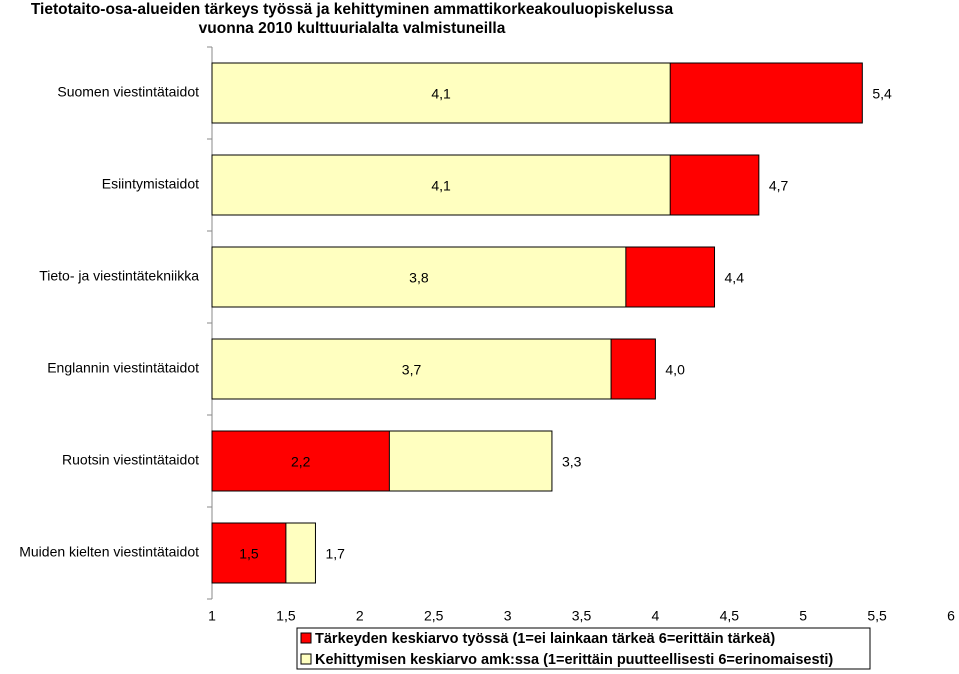  What do you see at coordinates (508, 616) in the screenshot?
I see `x-tick-label: 3` at bounding box center [508, 616].